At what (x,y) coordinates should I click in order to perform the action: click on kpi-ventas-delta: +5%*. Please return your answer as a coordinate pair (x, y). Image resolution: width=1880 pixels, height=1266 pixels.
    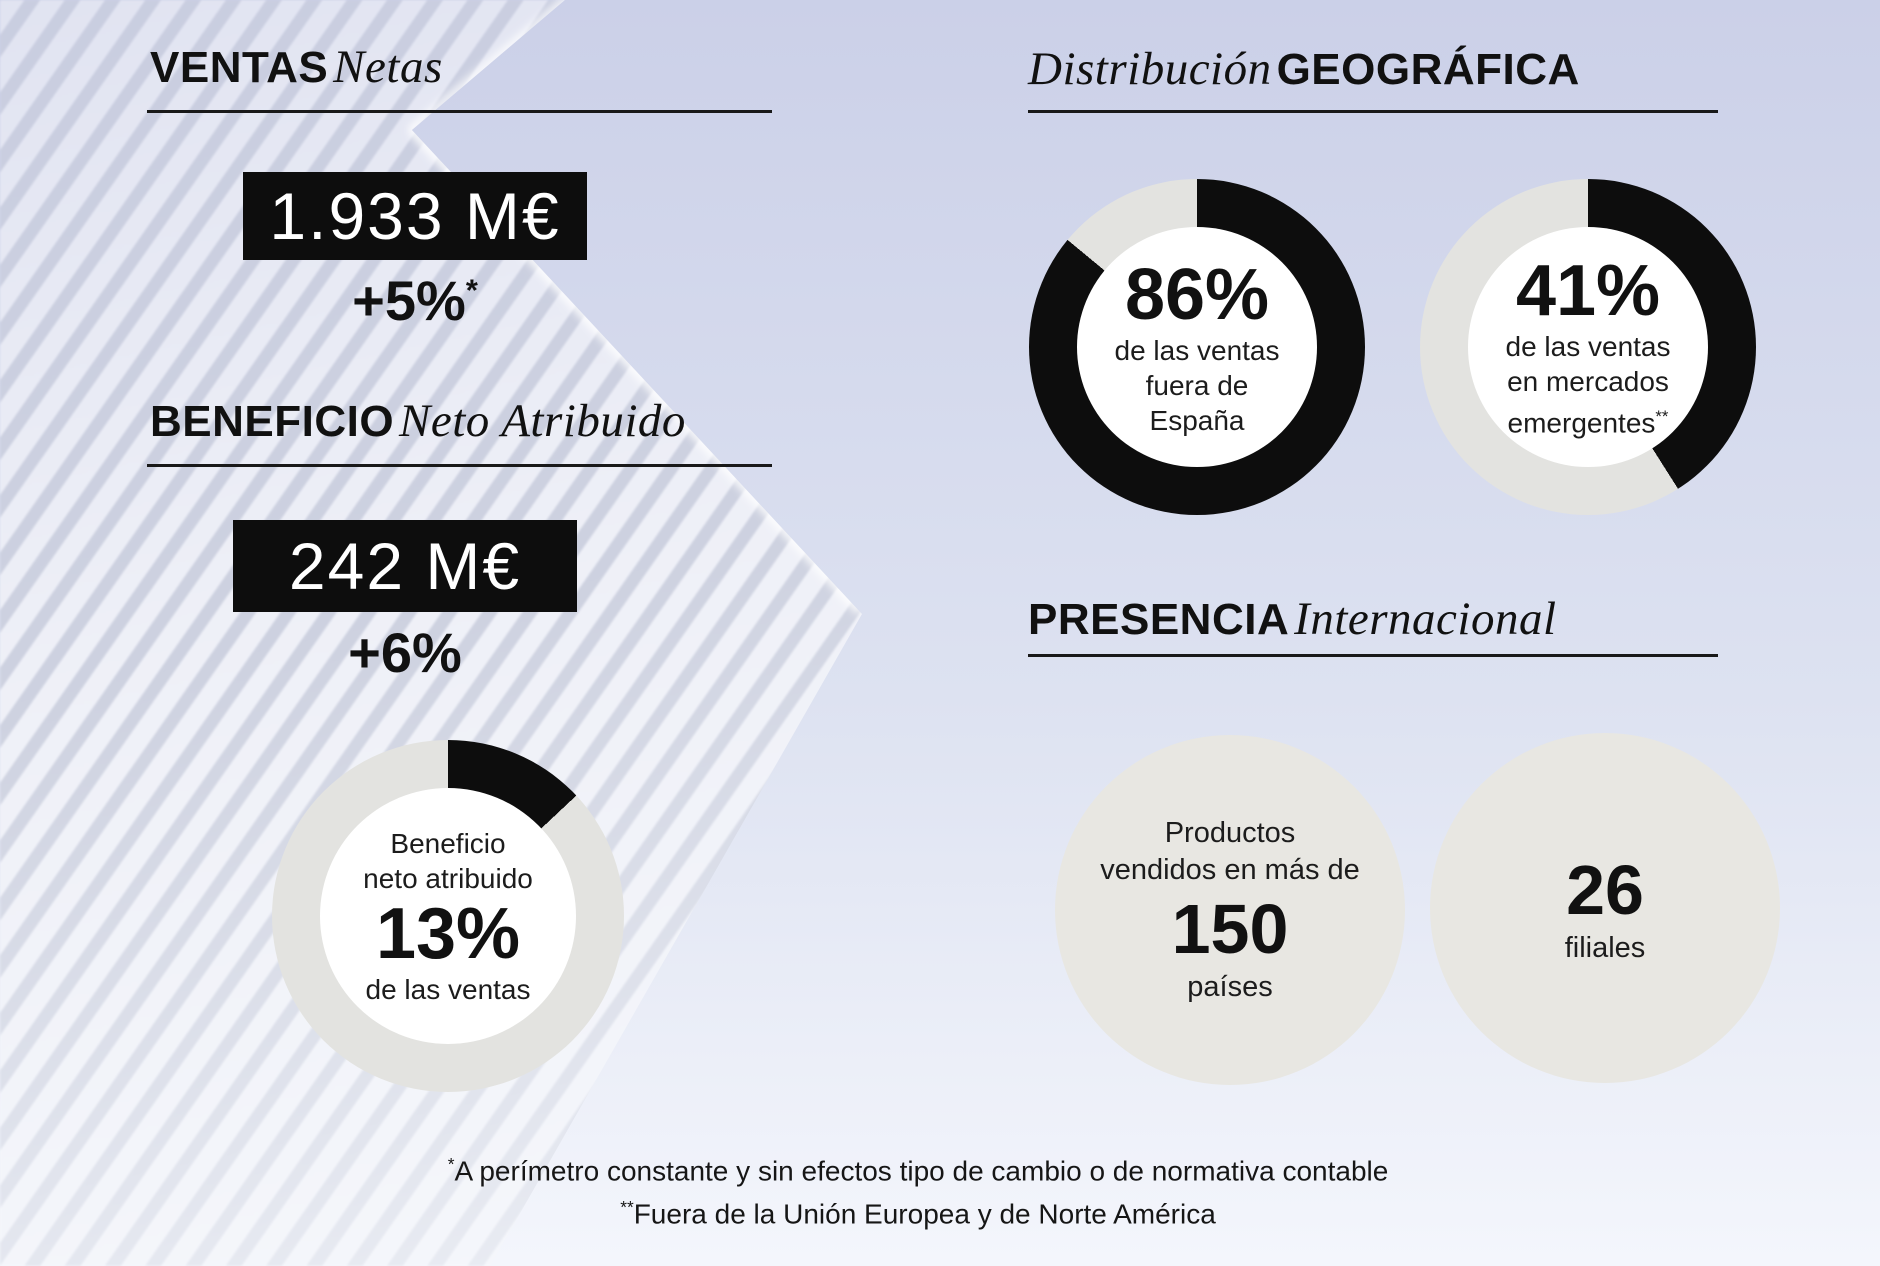
    Looking at the image, I should click on (415, 300).